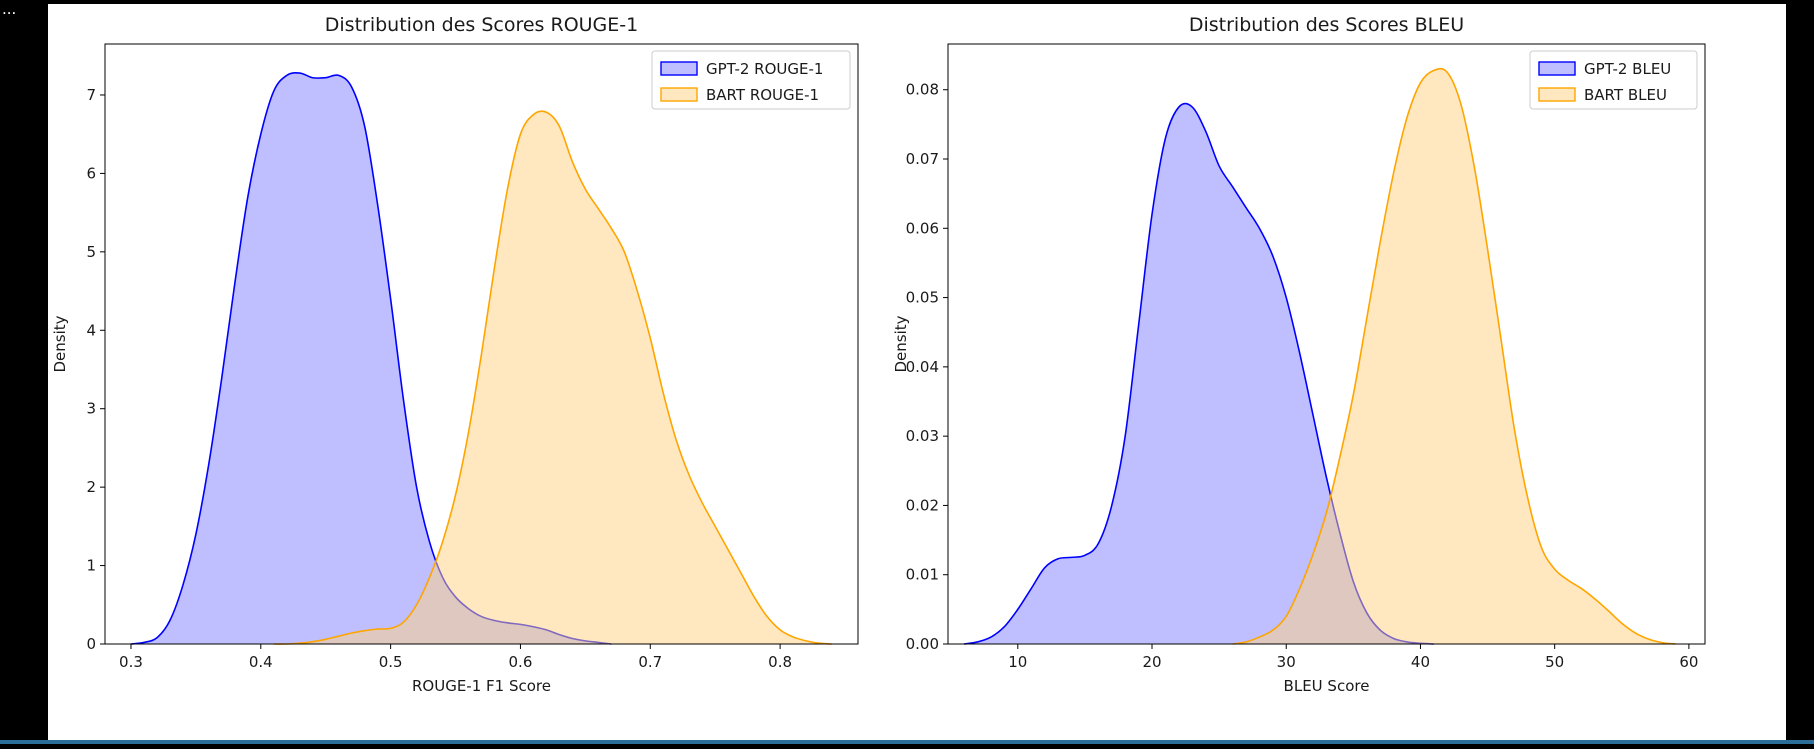 This screenshot has width=1814, height=749. Describe the element at coordinates (91, 409) in the screenshot. I see `rouge-y-tick-label: 3` at that location.